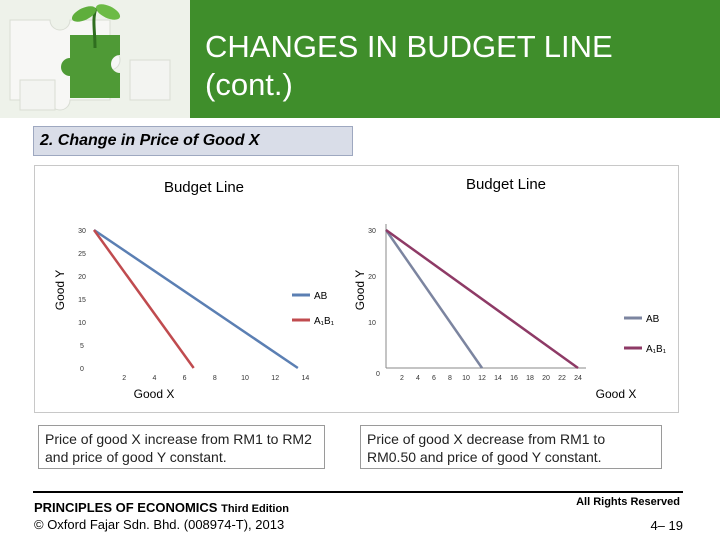 This screenshot has width=720, height=540. I want to click on slide-title-line1: CHANGES IN BUDGET LINE, so click(409, 46).